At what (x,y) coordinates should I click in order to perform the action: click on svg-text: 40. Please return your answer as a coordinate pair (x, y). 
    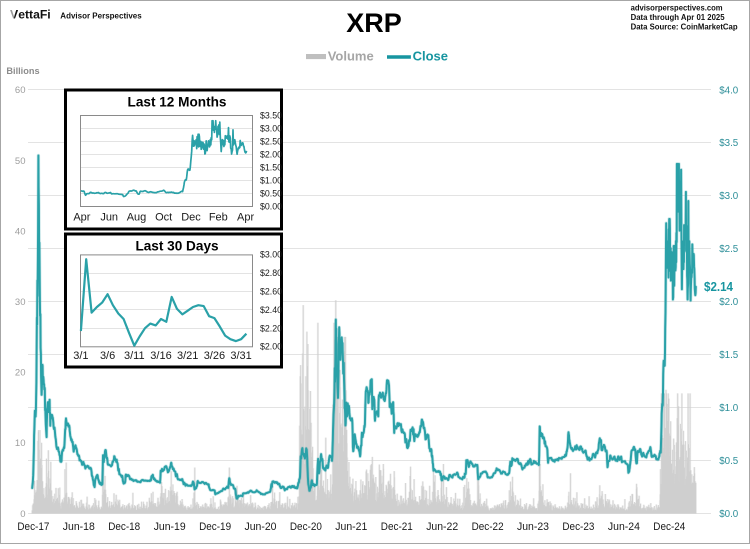
    Looking at the image, I should click on (20, 231).